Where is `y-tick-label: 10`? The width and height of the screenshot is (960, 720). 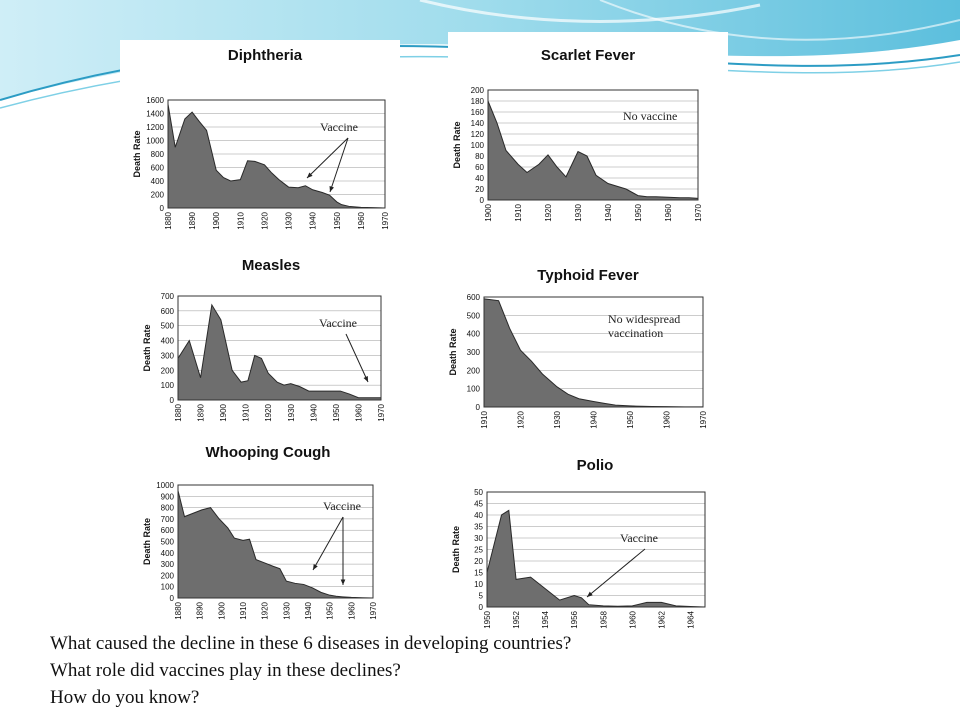
y-tick-label: 10 is located at coordinates (478, 584).